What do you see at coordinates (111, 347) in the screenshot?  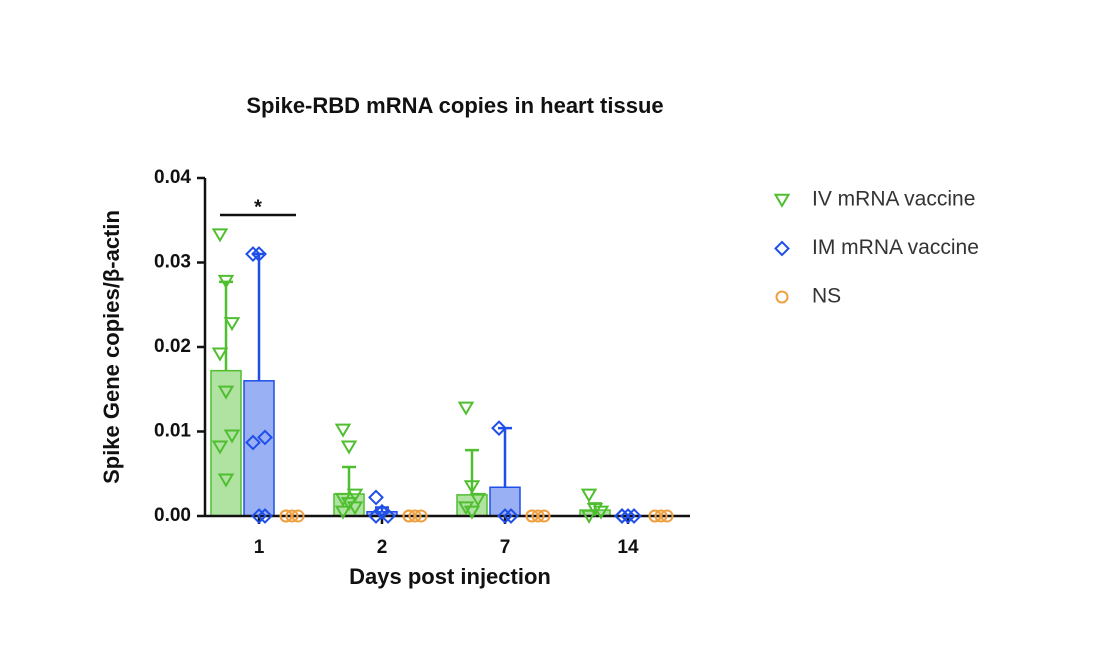 I see `y-axis-title: Spike Gene copies/β-actin` at bounding box center [111, 347].